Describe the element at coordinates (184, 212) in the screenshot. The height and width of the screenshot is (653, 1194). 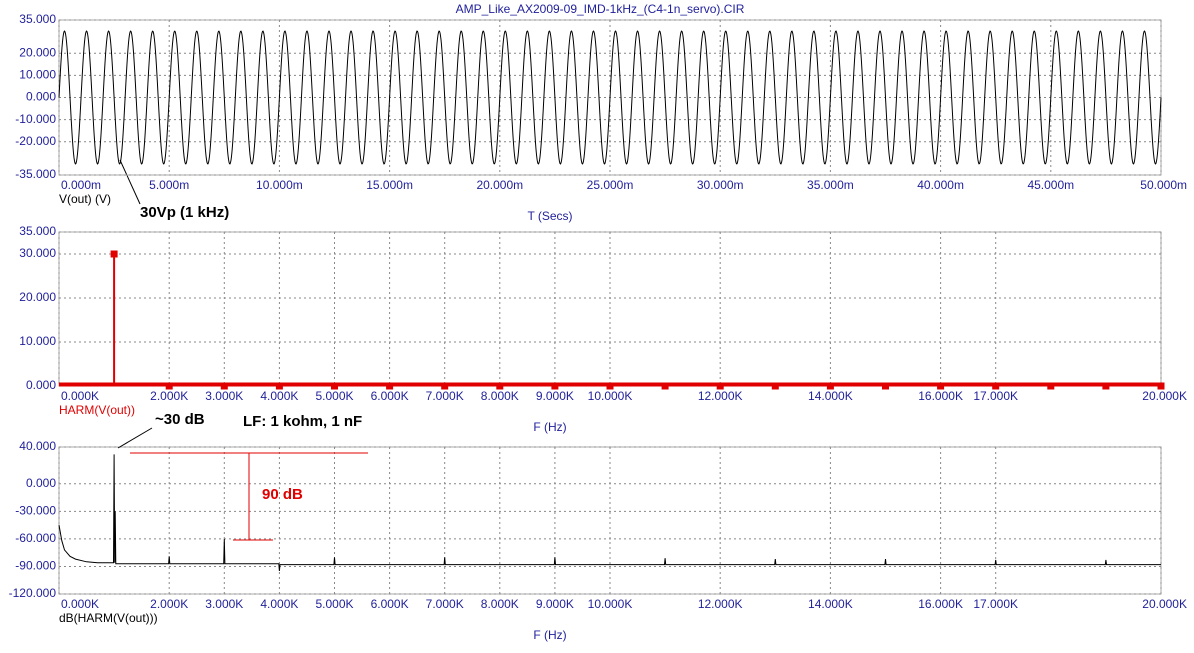
I see `annotation: 30Vp (1 kHz)` at that location.